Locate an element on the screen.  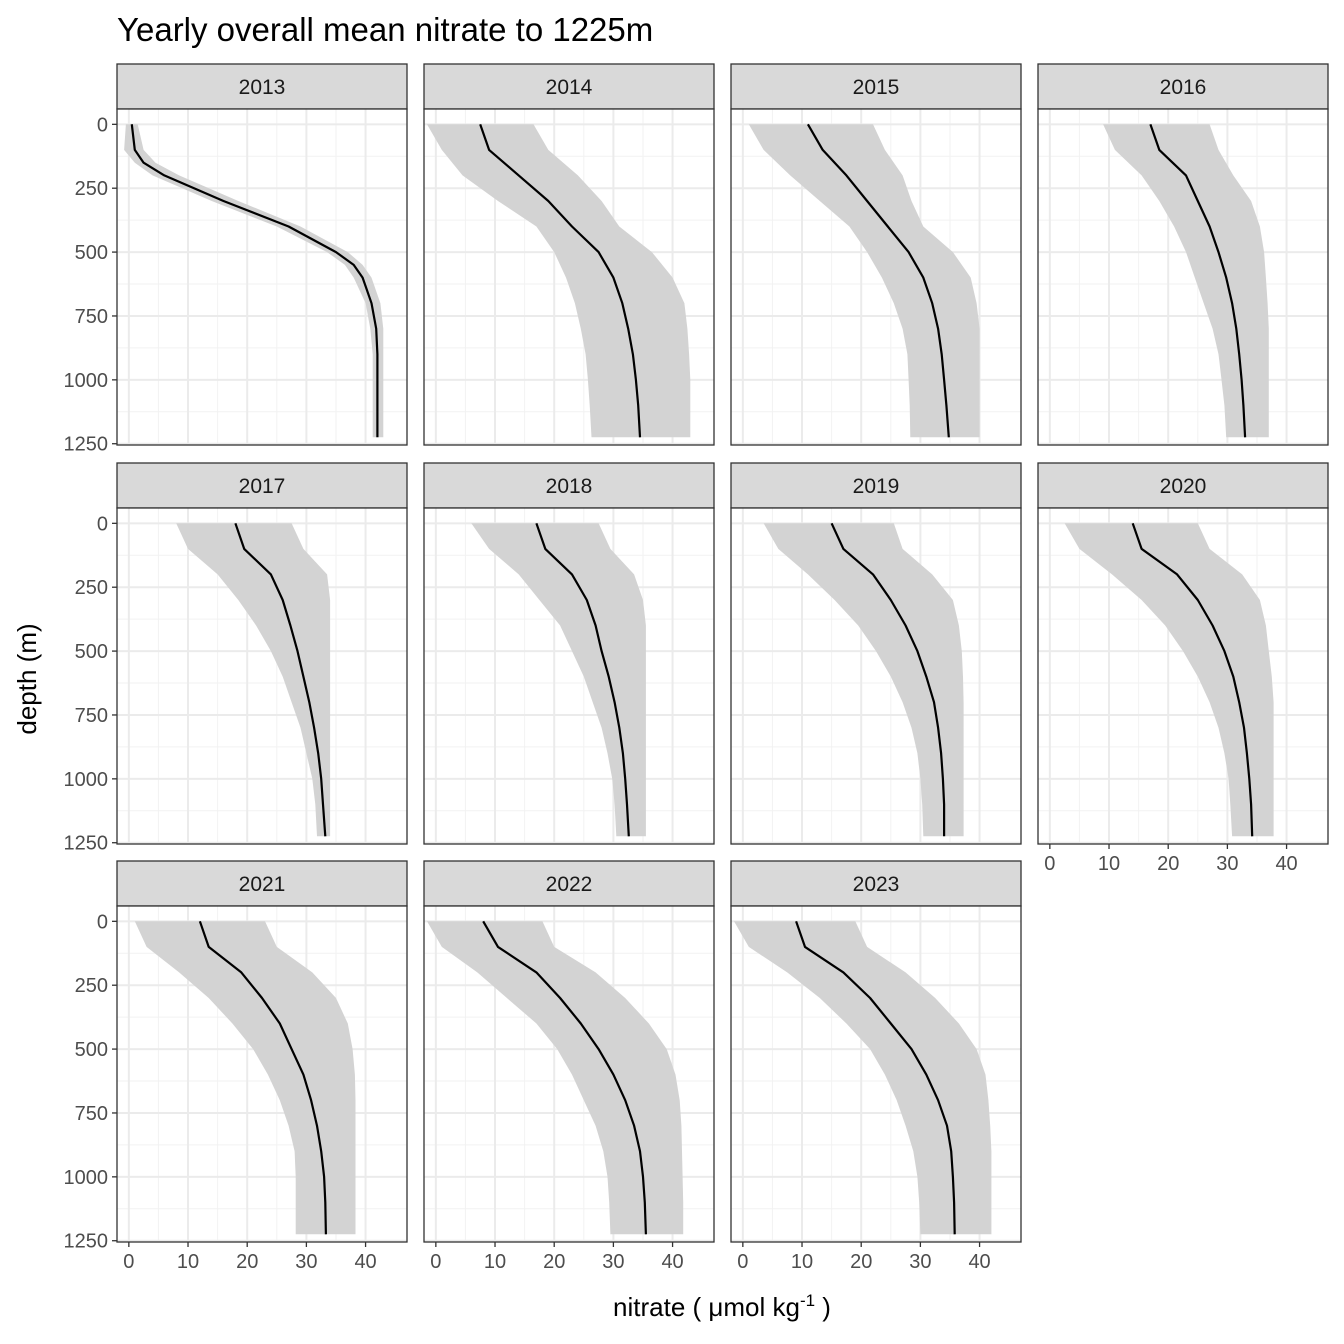
facet-panel-2017: 2017 0 250 500 750 1000 1250 is located at coordinates (236, 658).